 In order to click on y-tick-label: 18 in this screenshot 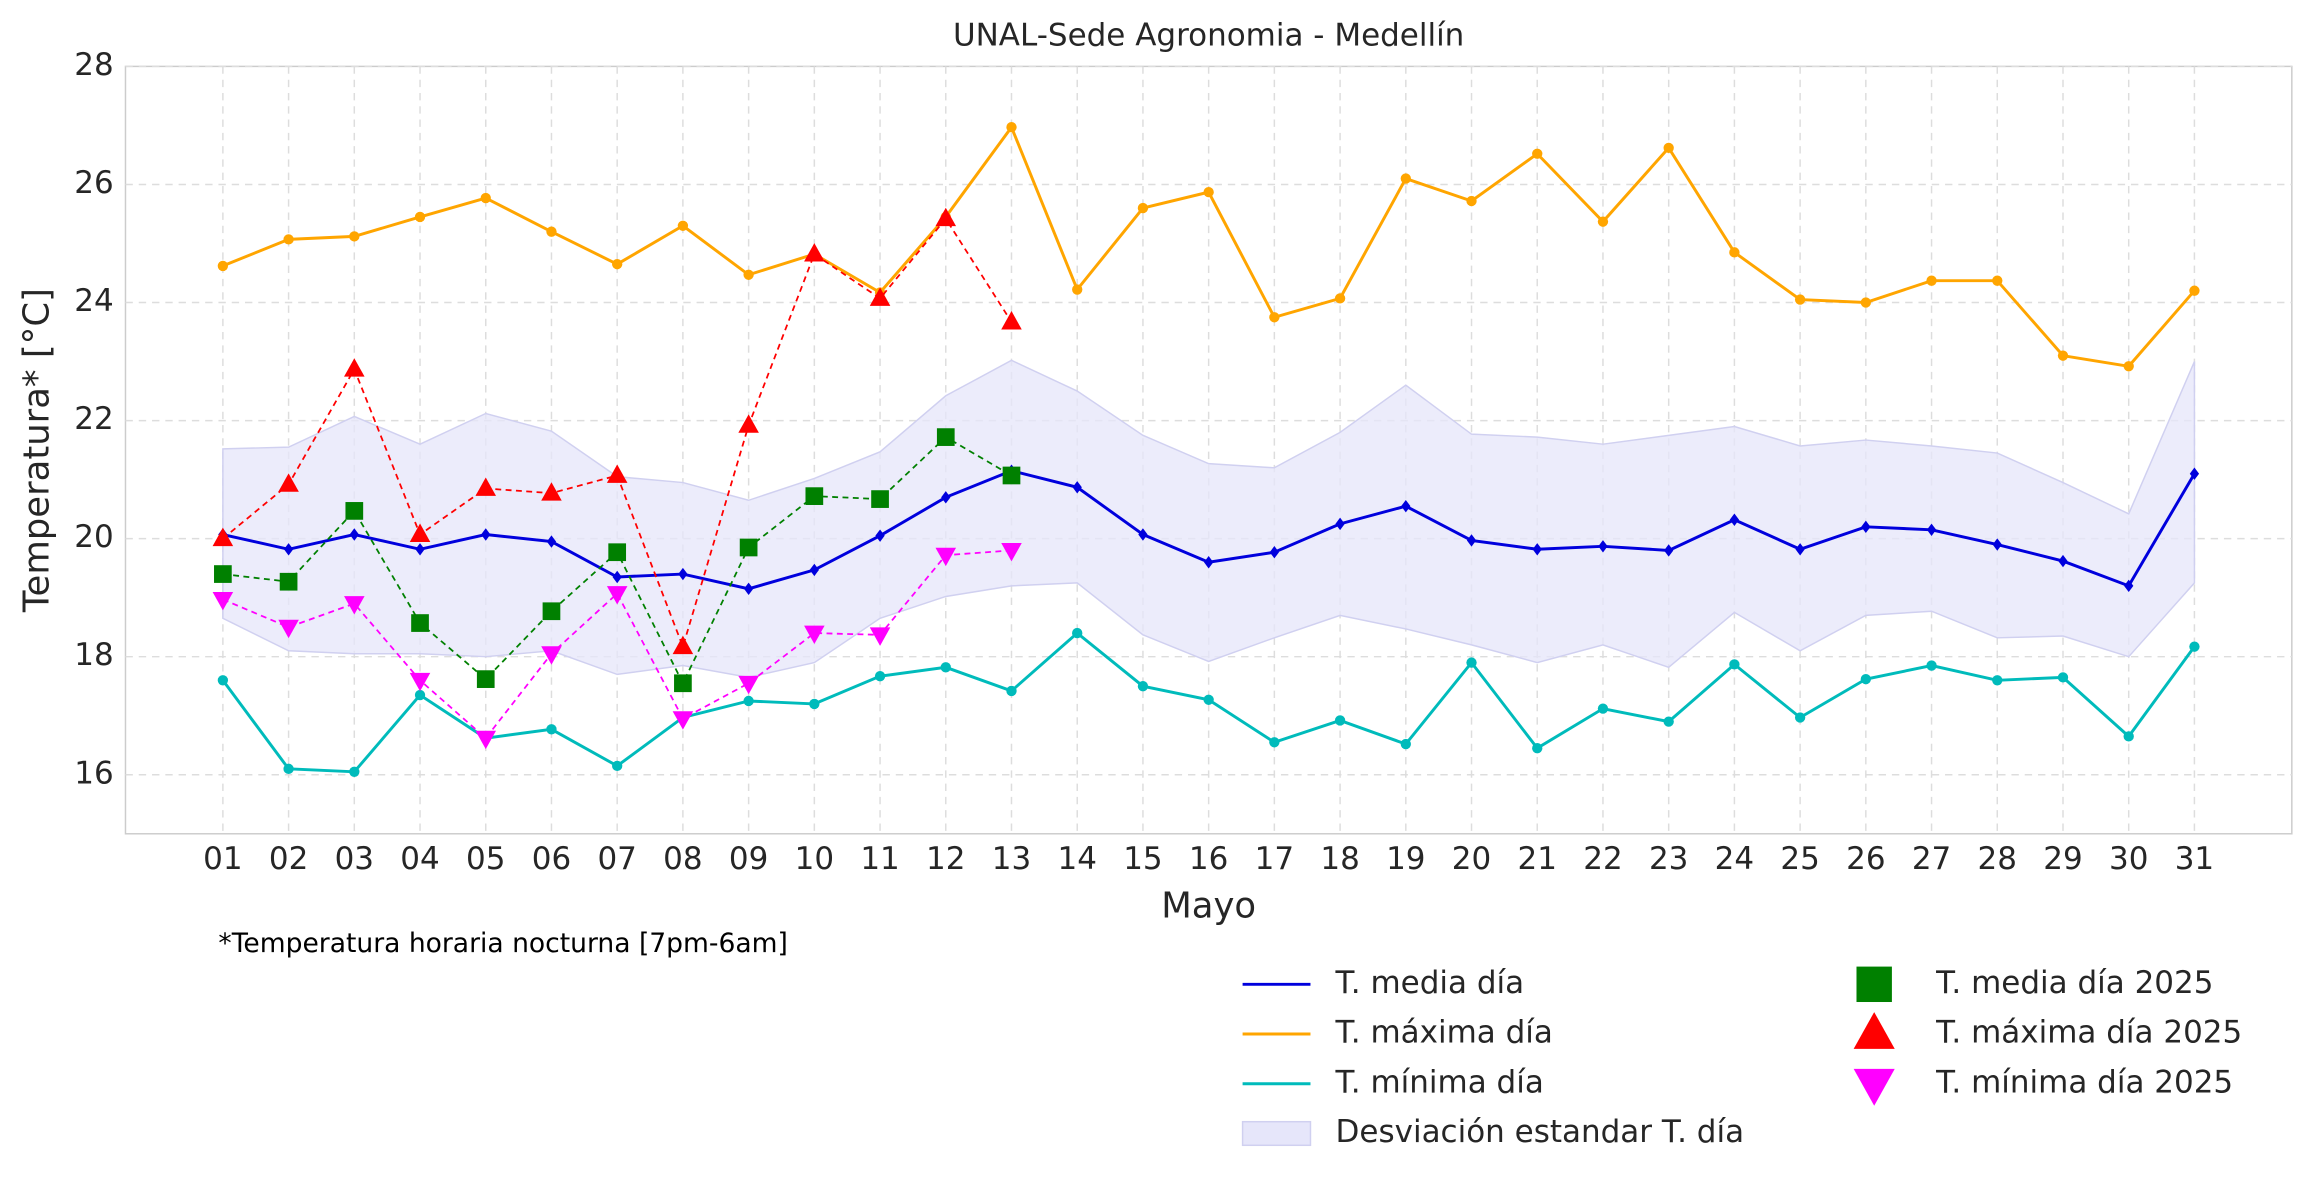, I will do `click(93, 655)`.